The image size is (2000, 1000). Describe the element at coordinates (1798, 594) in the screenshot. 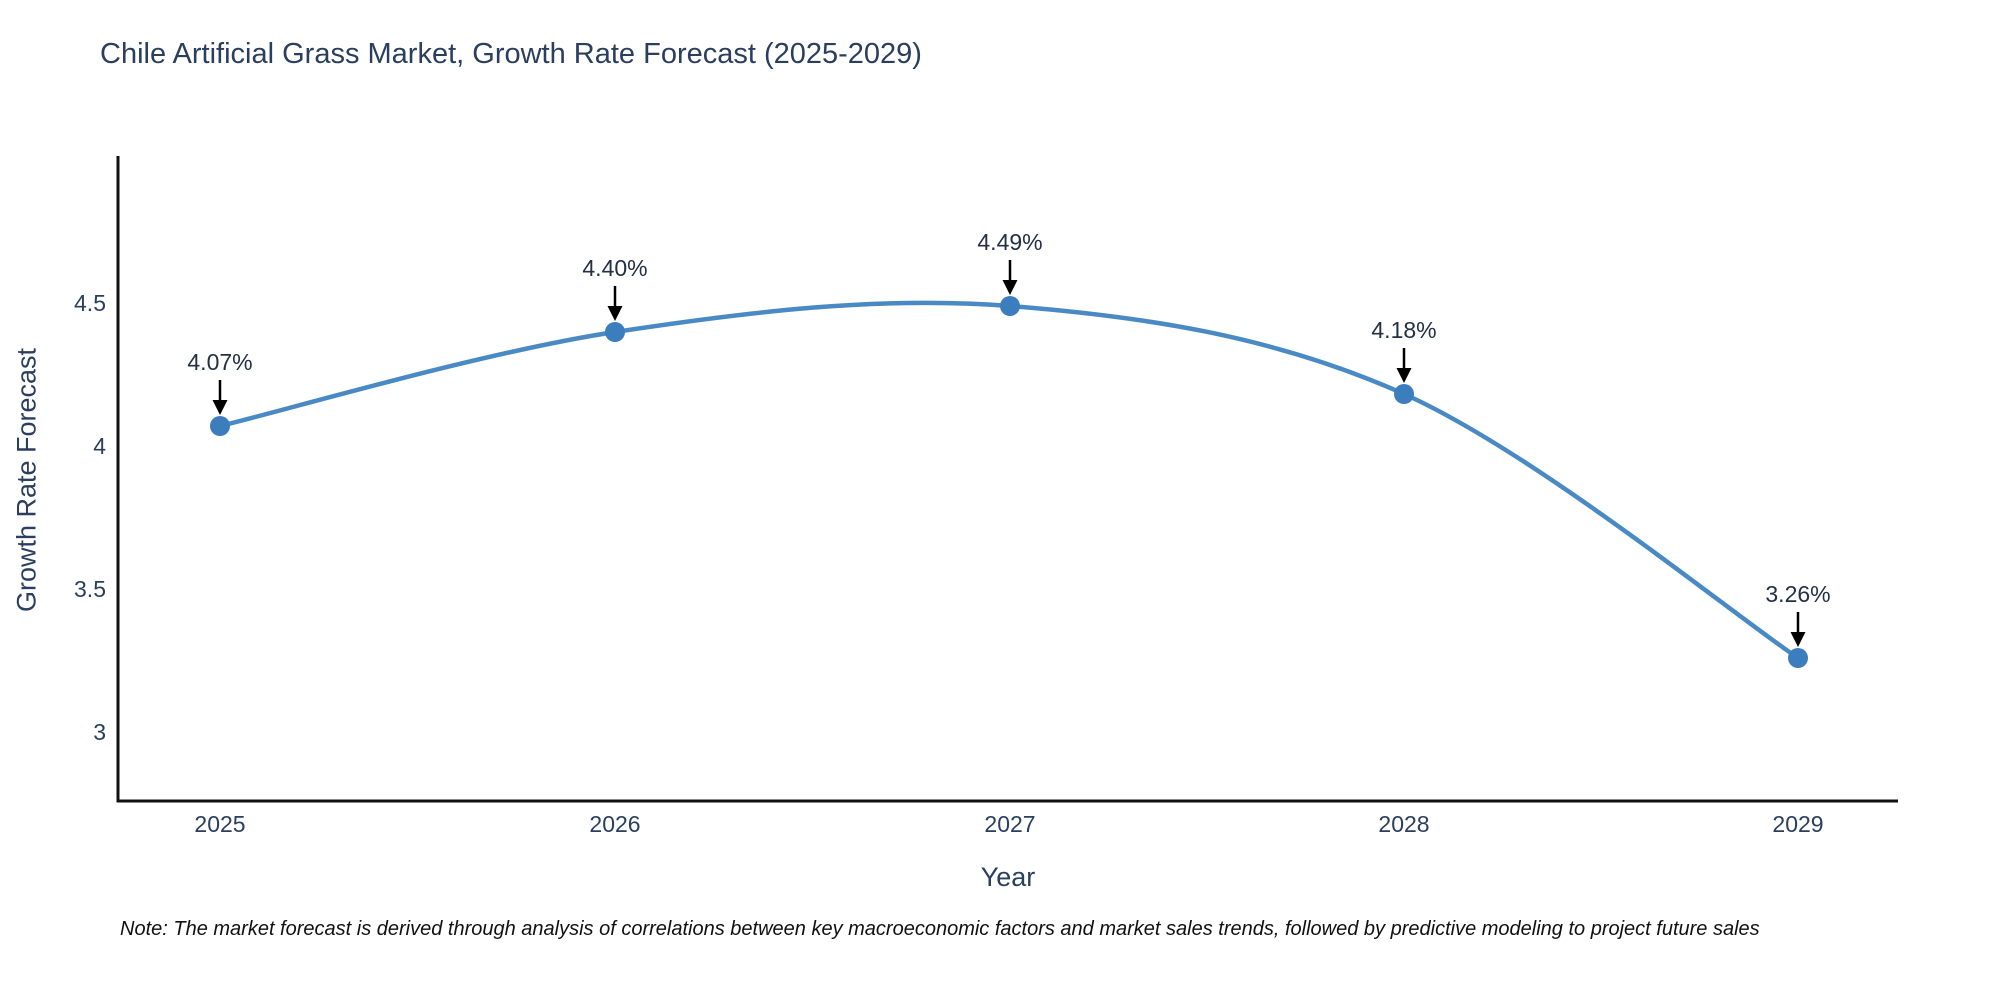

I see `point-label-2029: 3.26%` at that location.